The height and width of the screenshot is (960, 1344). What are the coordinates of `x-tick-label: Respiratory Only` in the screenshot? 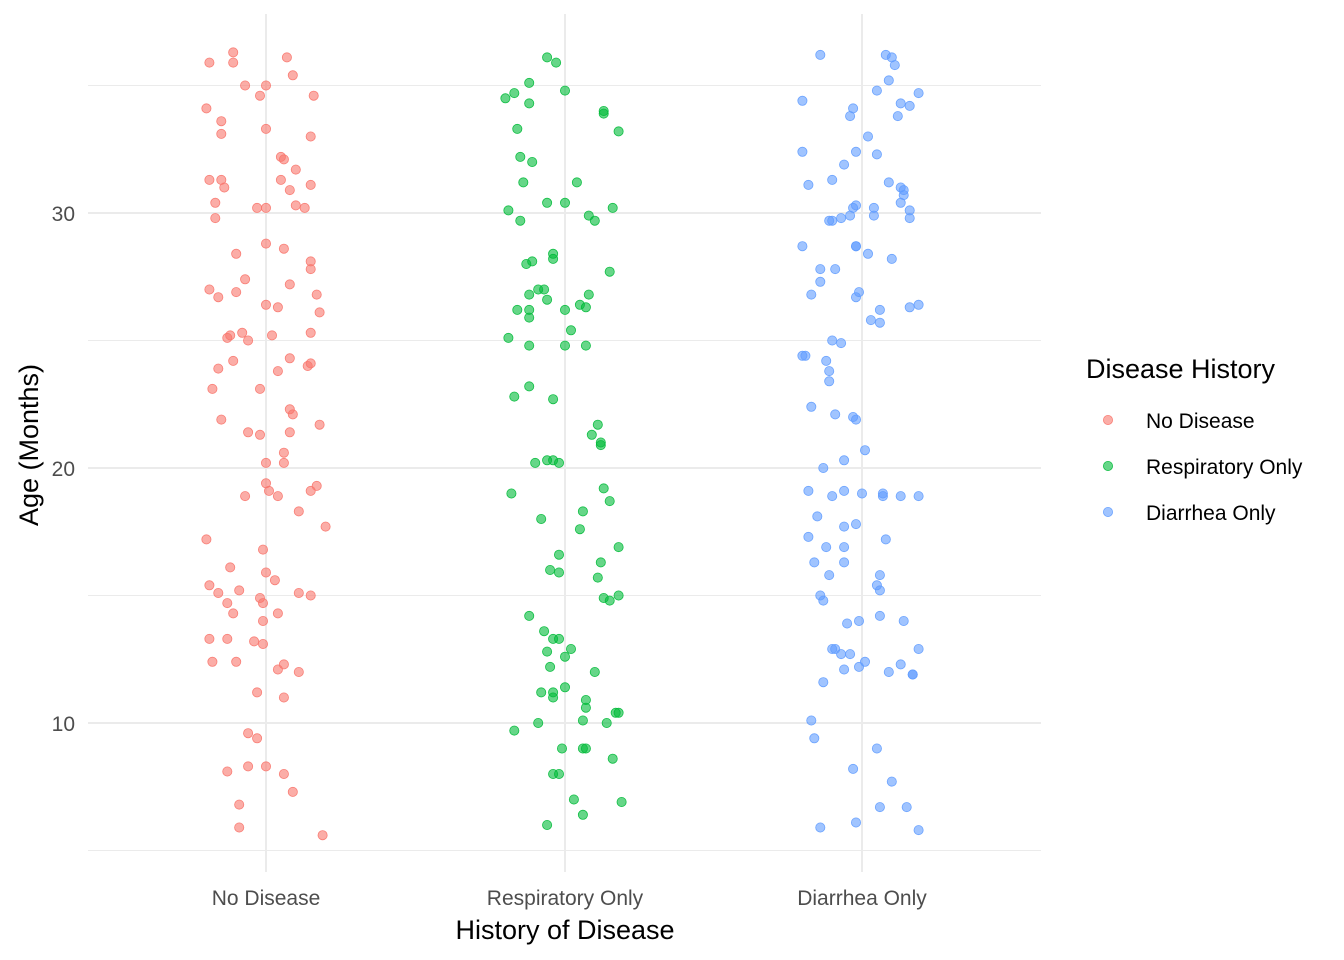 It's located at (565, 898).